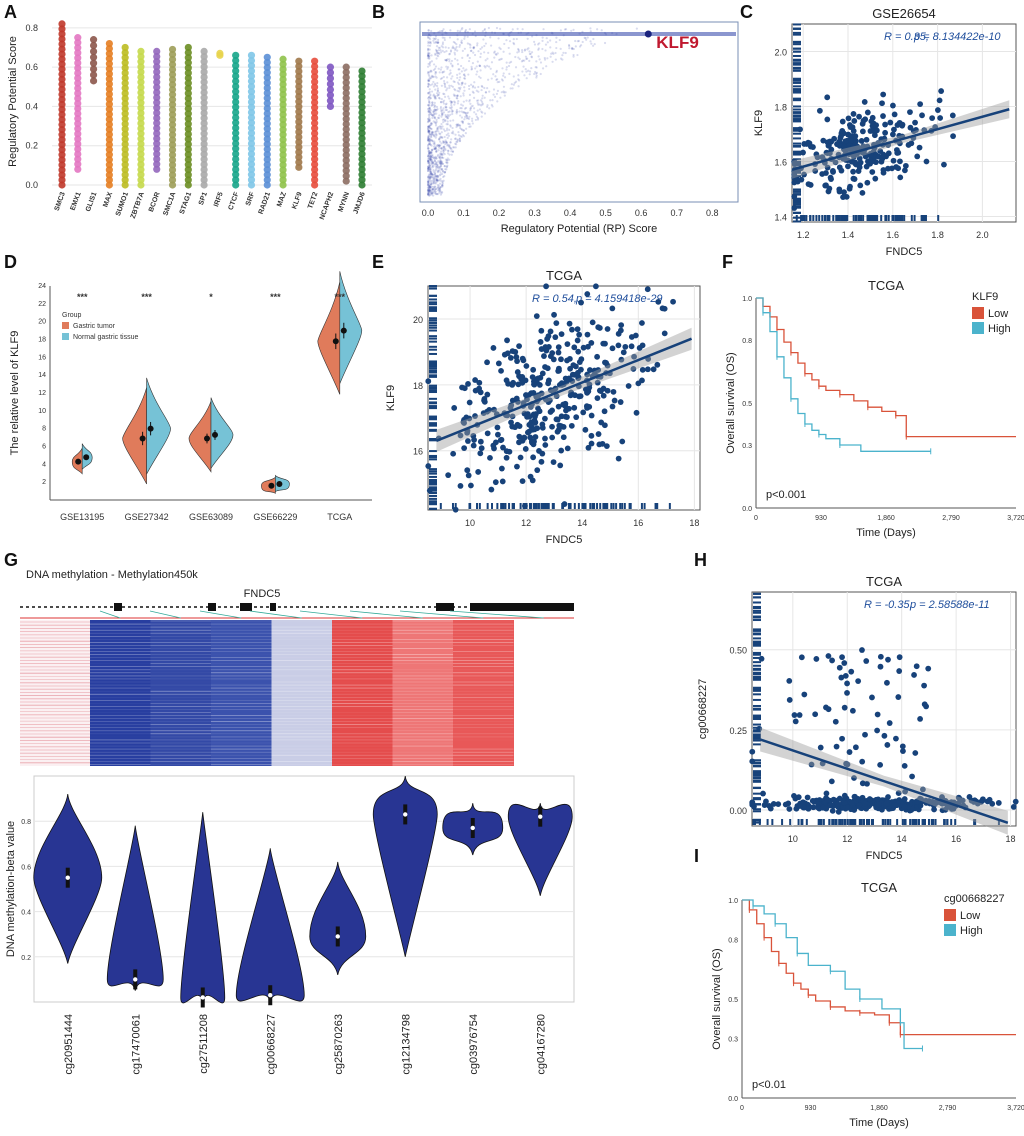 The height and width of the screenshot is (1136, 1024). I want to click on b-annotation-klf9: KLF9, so click(677, 42).